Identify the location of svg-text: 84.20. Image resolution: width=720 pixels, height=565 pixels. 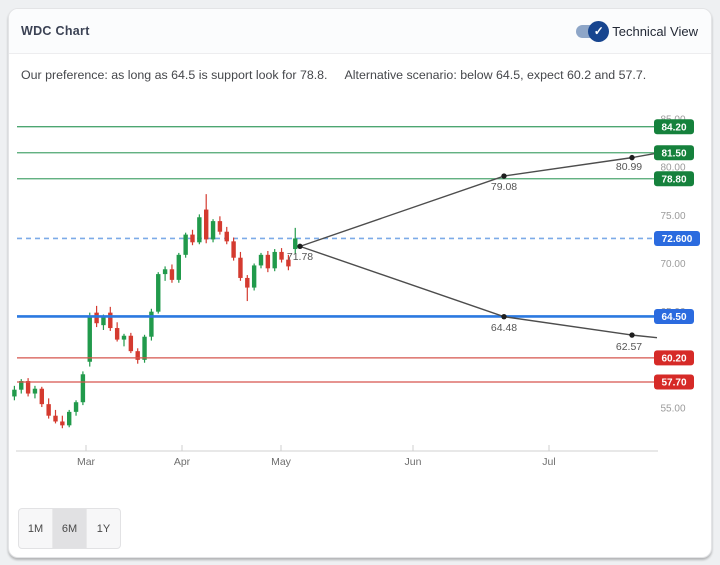
(673, 127).